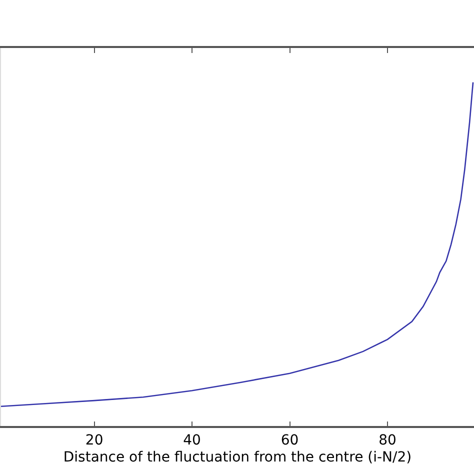 Image resolution: width=474 pixels, height=474 pixels. I want to click on x-tick-label: 20, so click(94, 440).